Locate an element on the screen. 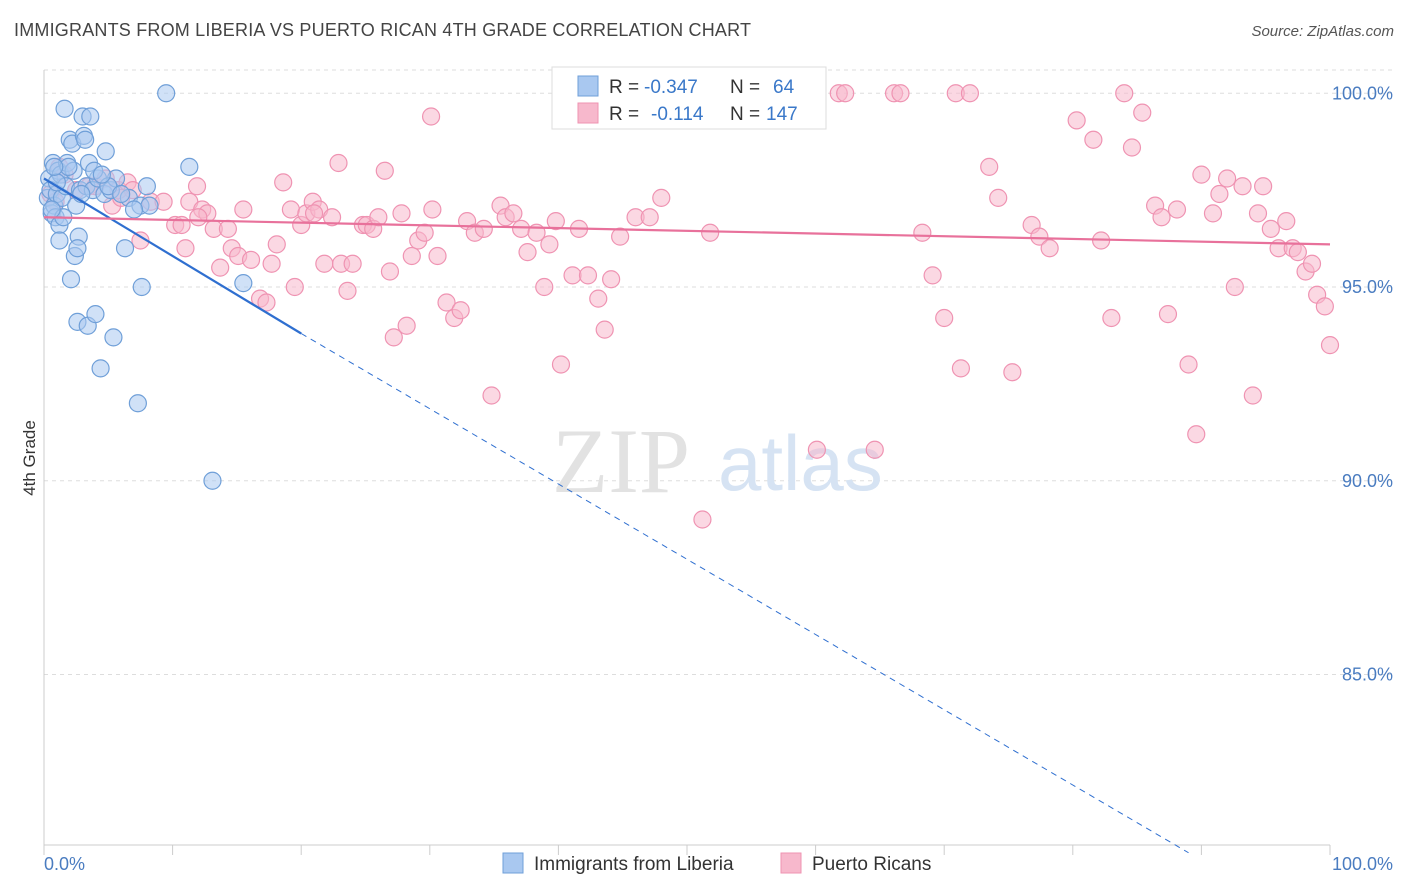 This screenshot has width=1406, height=892. y-tick-label: 95.0% is located at coordinates (1367, 287).